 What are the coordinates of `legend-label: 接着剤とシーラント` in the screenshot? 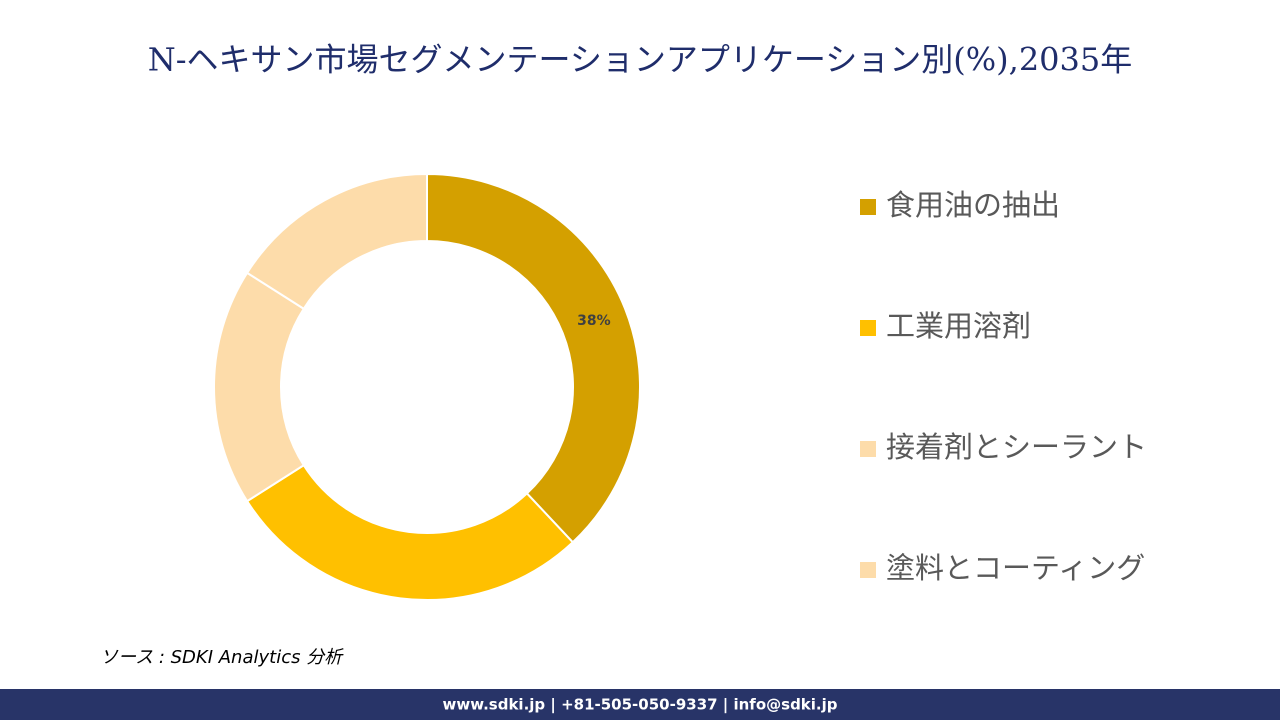 It's located at (1016, 447).